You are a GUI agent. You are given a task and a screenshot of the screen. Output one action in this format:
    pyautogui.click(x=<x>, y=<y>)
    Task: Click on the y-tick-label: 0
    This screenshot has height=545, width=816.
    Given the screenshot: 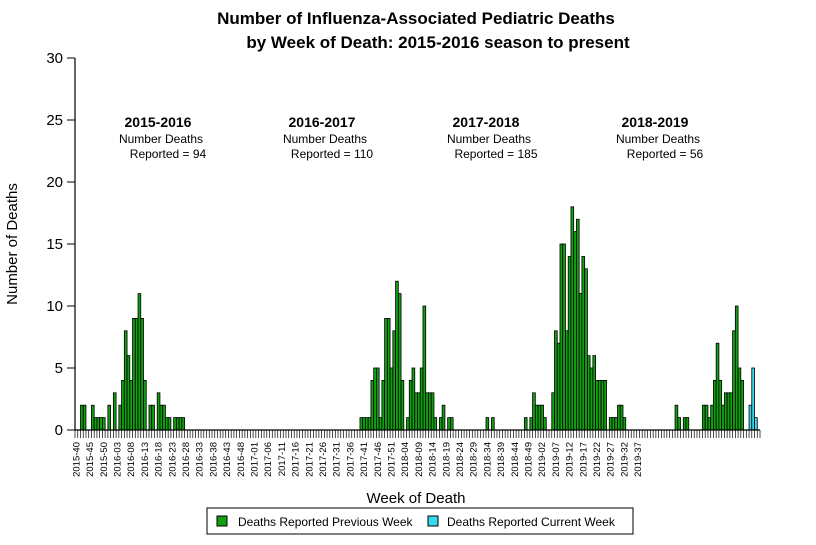 What is the action you would take?
    pyautogui.click(x=59, y=430)
    